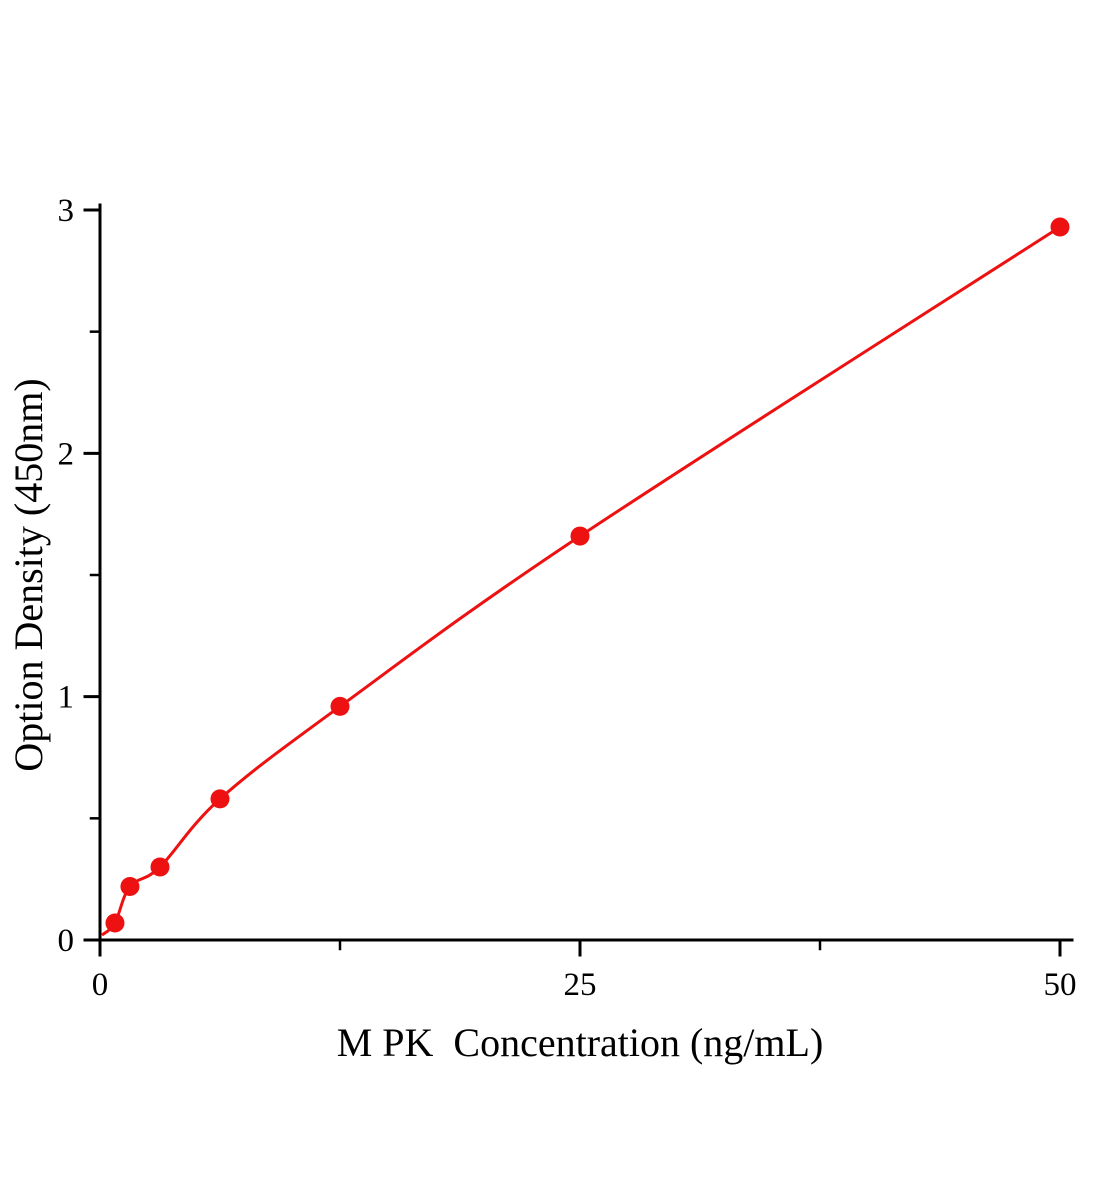 The image size is (1104, 1200). Describe the element at coordinates (1060, 985) in the screenshot. I see `x-tick-label: 50` at that location.